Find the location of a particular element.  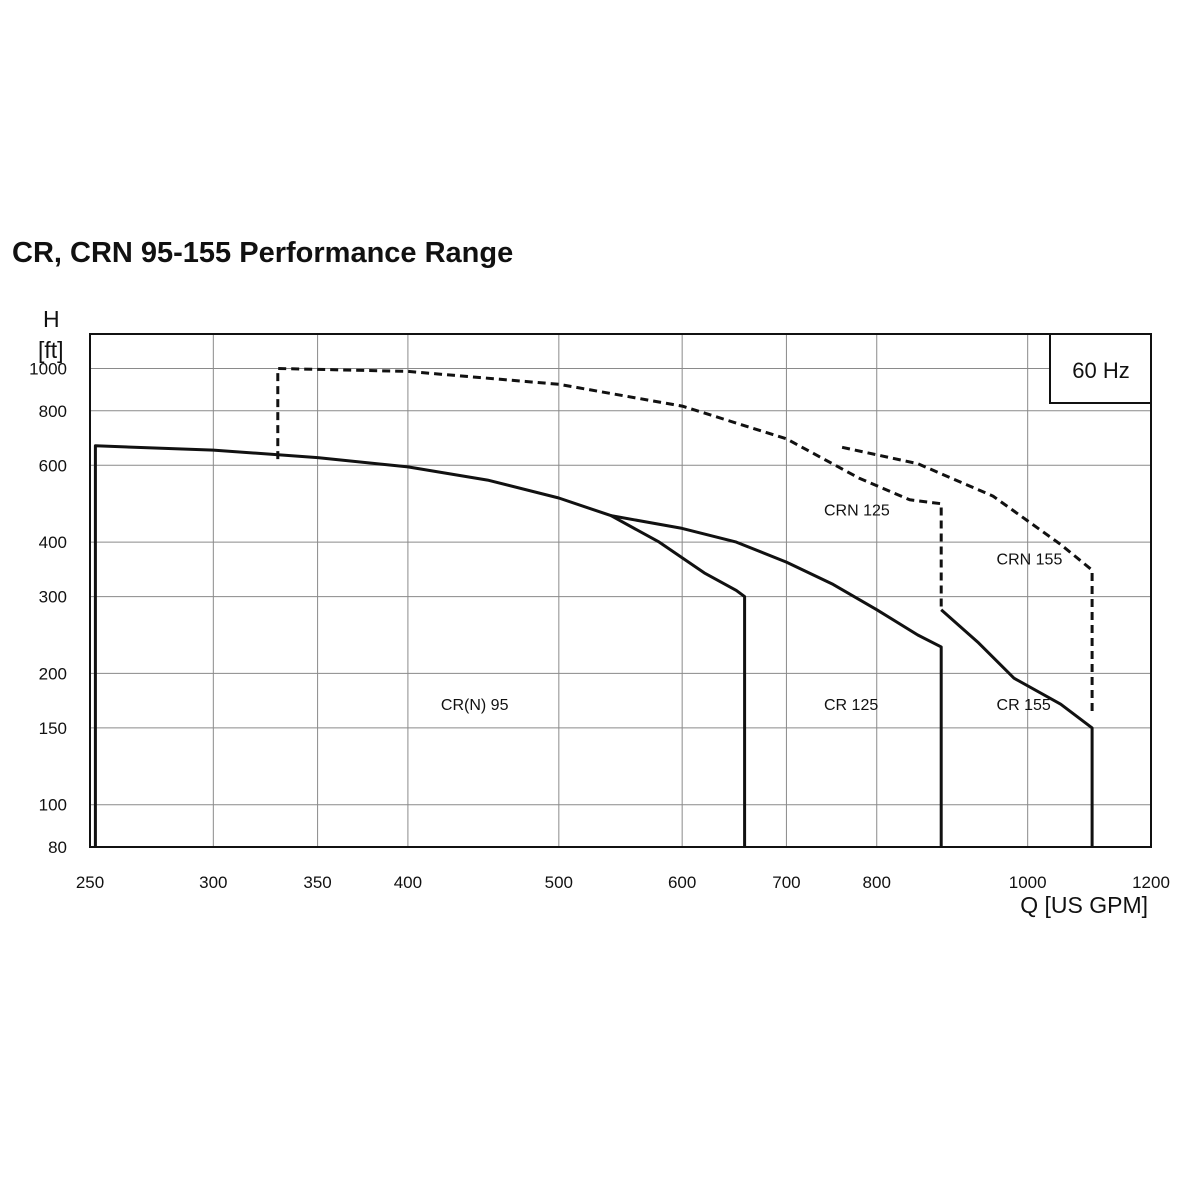

x-tick-label: 500 is located at coordinates (559, 882).